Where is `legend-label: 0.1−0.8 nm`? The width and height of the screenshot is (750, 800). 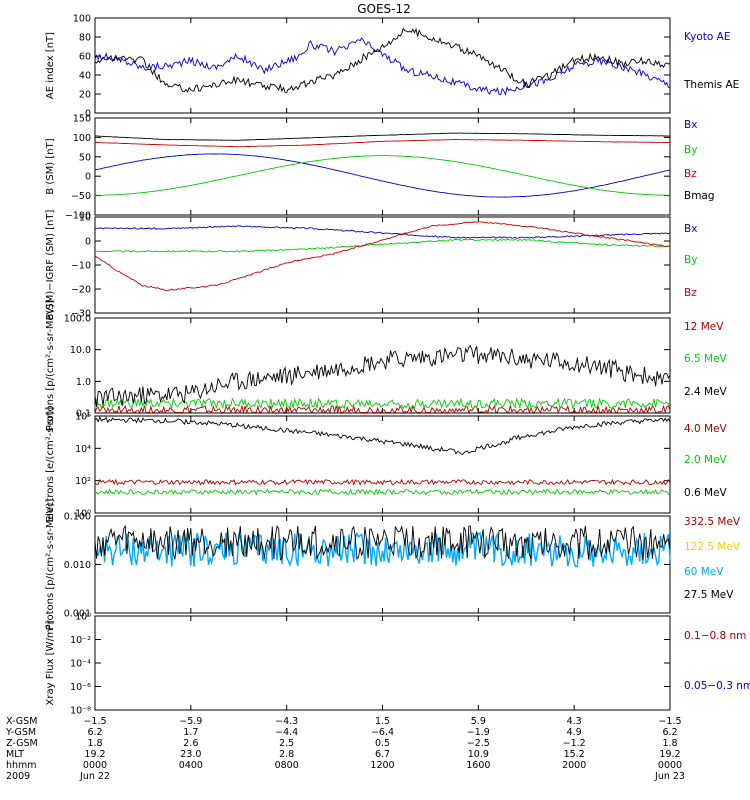 legend-label: 0.1−0.8 nm is located at coordinates (715, 636).